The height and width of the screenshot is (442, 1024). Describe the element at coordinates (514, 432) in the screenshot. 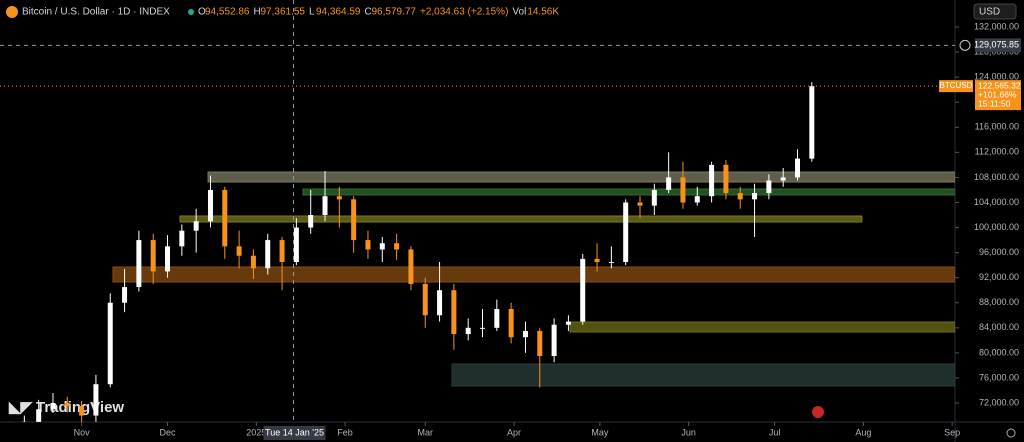

I see `x-tick-label: Apr` at that location.